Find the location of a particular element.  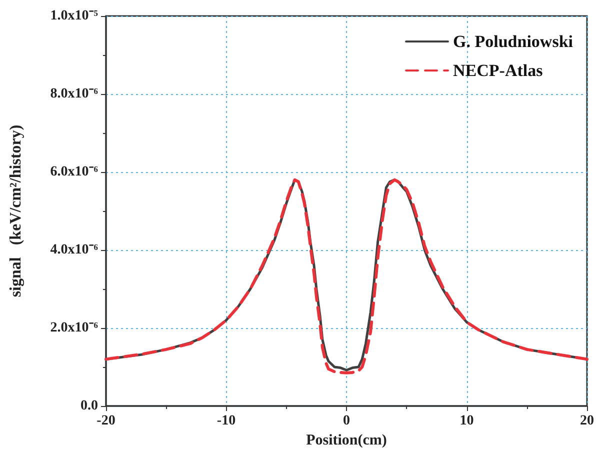

y-tick-label: 2.0x10⁻⁶ is located at coordinates (74, 328).